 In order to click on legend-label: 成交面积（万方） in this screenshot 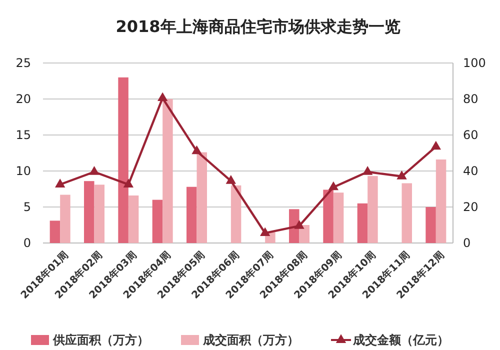, I will do `click(250, 340)`.